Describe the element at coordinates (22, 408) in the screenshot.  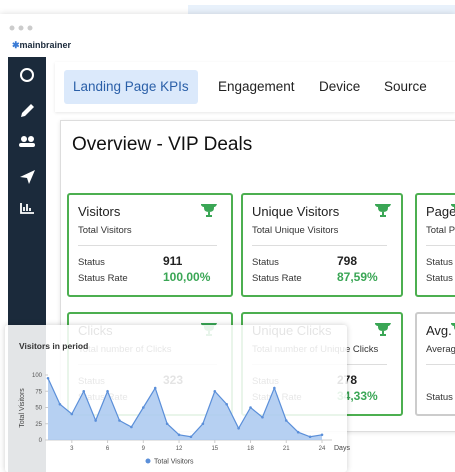
I see `y-axis-label: Total Visitors` at that location.